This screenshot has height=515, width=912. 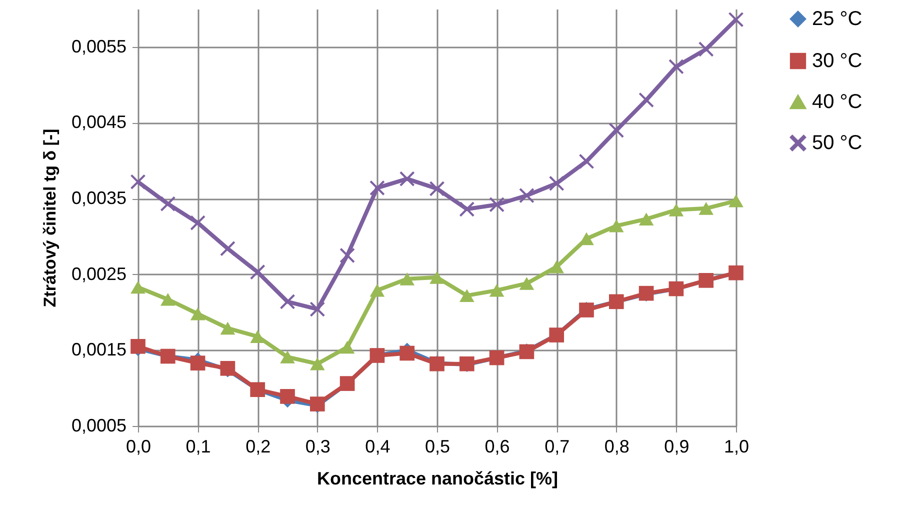 I want to click on y-tick-label: 0,0025, so click(x=98, y=274).